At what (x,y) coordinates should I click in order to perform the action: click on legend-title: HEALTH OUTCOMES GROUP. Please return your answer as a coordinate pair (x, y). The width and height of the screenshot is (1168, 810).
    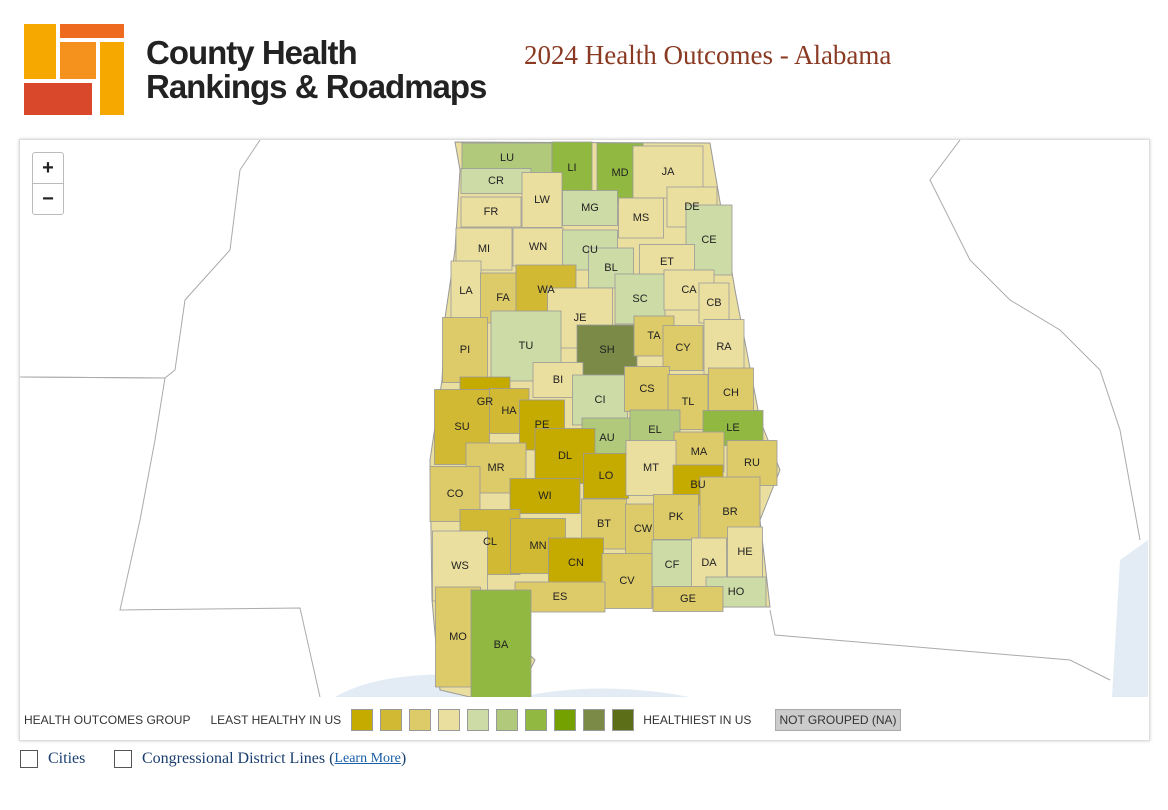
    Looking at the image, I should click on (107, 720).